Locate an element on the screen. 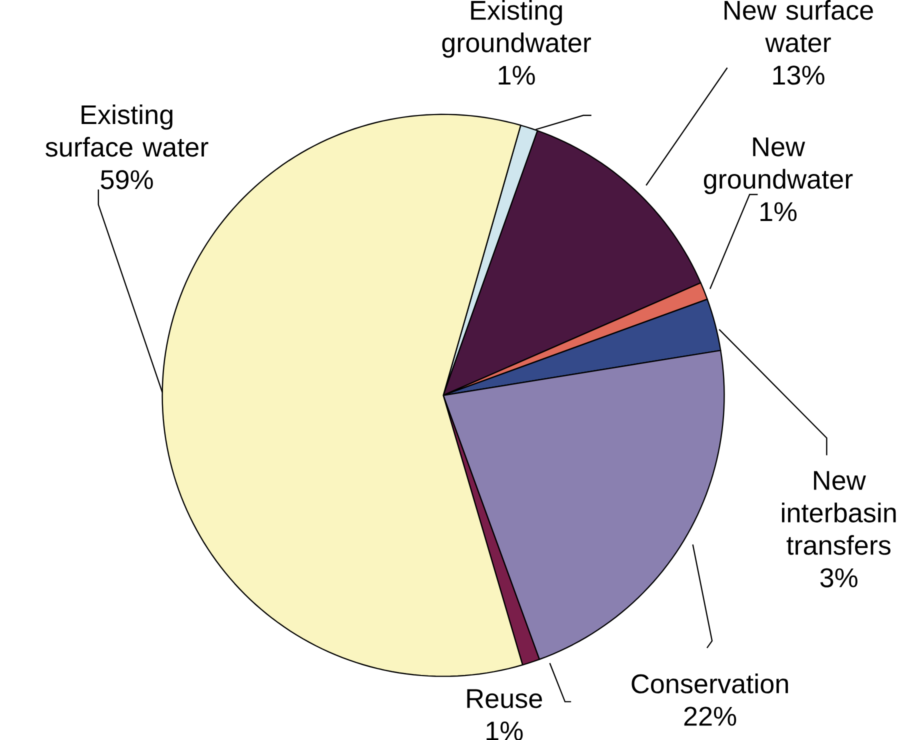 This screenshot has height=740, width=920. data-label: 22% is located at coordinates (710, 716).